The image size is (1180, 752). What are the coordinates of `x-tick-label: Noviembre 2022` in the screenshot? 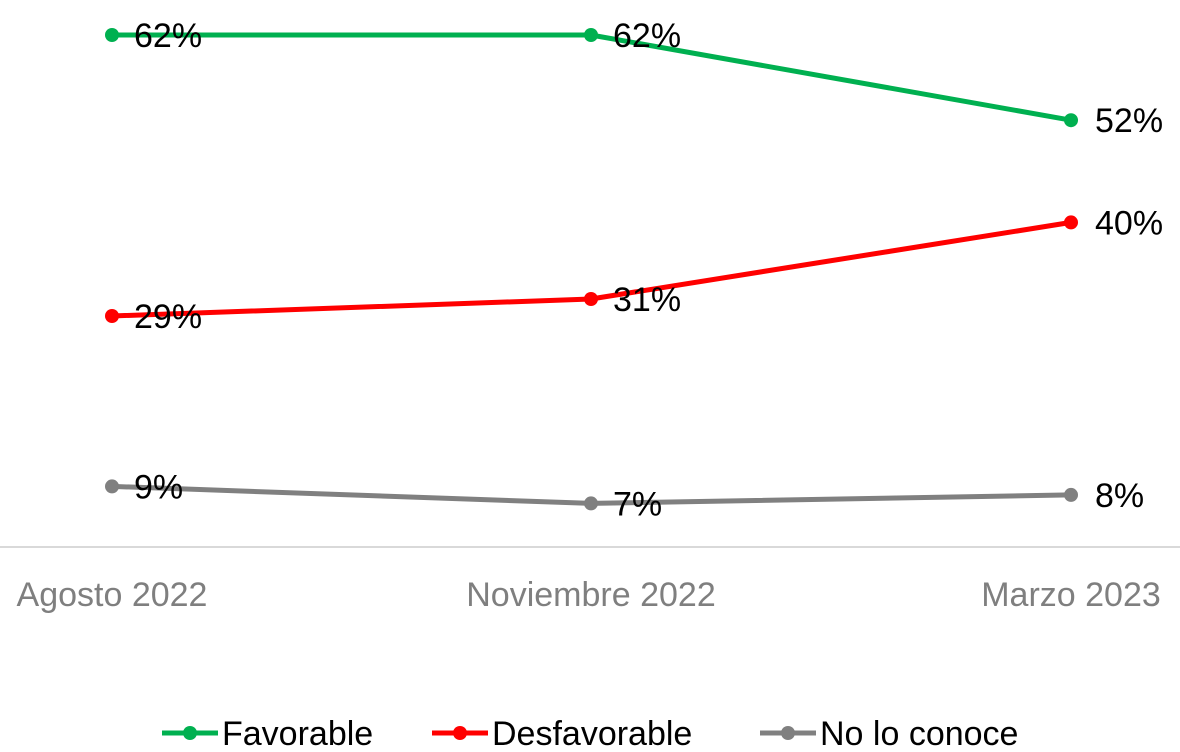 It's located at (590, 595).